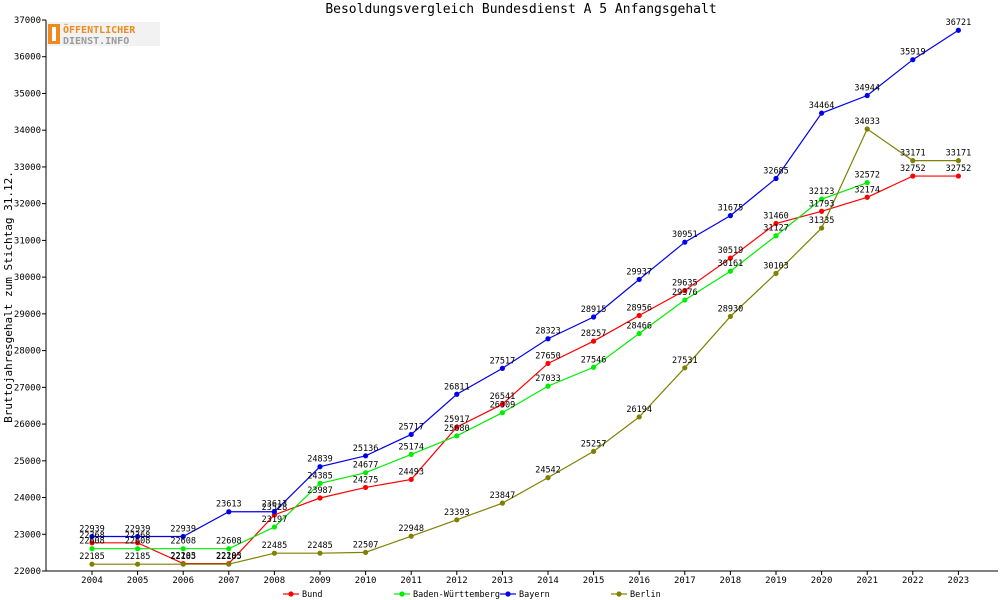 The height and width of the screenshot is (600, 1000). What do you see at coordinates (913, 581) in the screenshot?
I see `x-tick-label: 2022` at bounding box center [913, 581].